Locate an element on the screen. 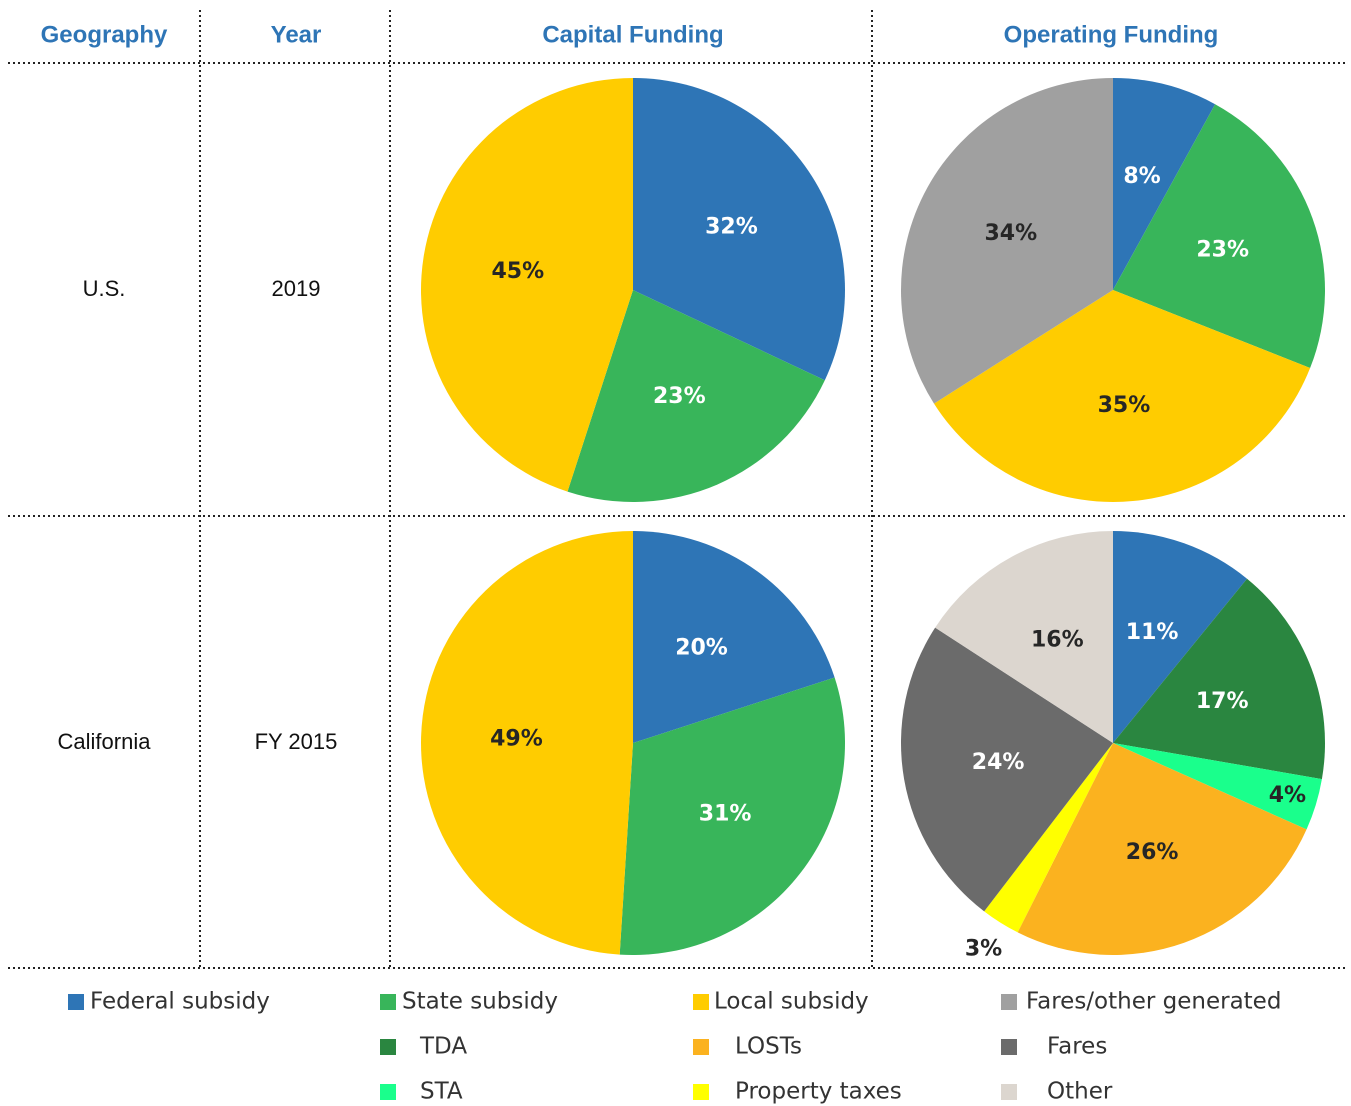 The image size is (1351, 1106). legend-label: Fares/other generated is located at coordinates (1153, 1002).